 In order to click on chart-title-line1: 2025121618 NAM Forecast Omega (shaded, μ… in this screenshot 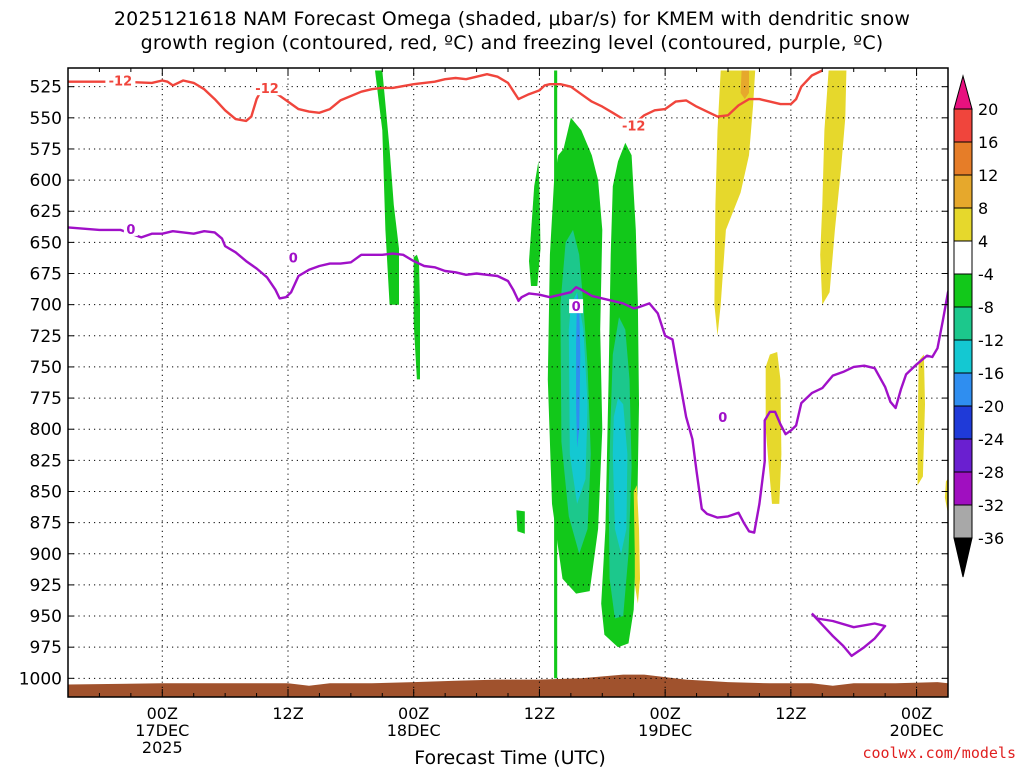, I will do `click(512, 19)`.